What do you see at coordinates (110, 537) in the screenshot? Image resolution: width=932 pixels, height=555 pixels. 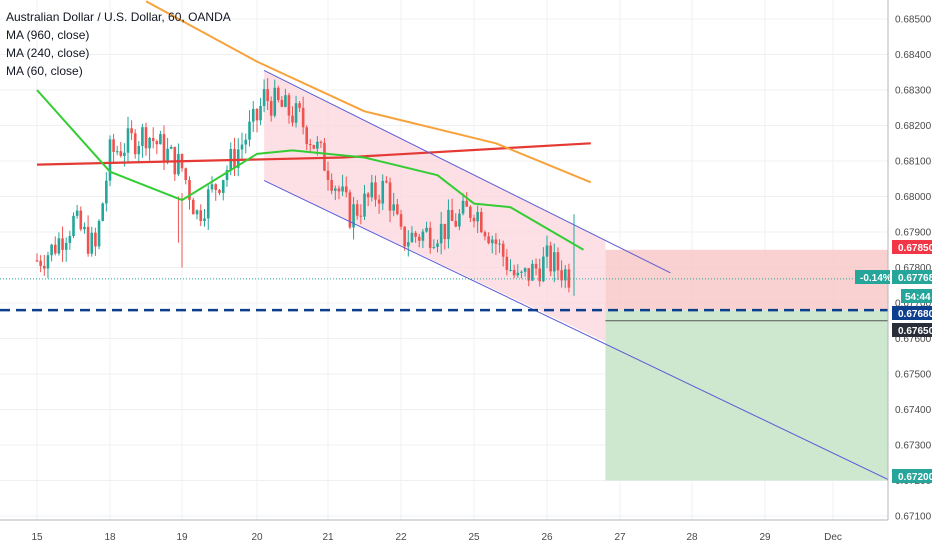 I see `time-tick-label: 18` at bounding box center [110, 537].